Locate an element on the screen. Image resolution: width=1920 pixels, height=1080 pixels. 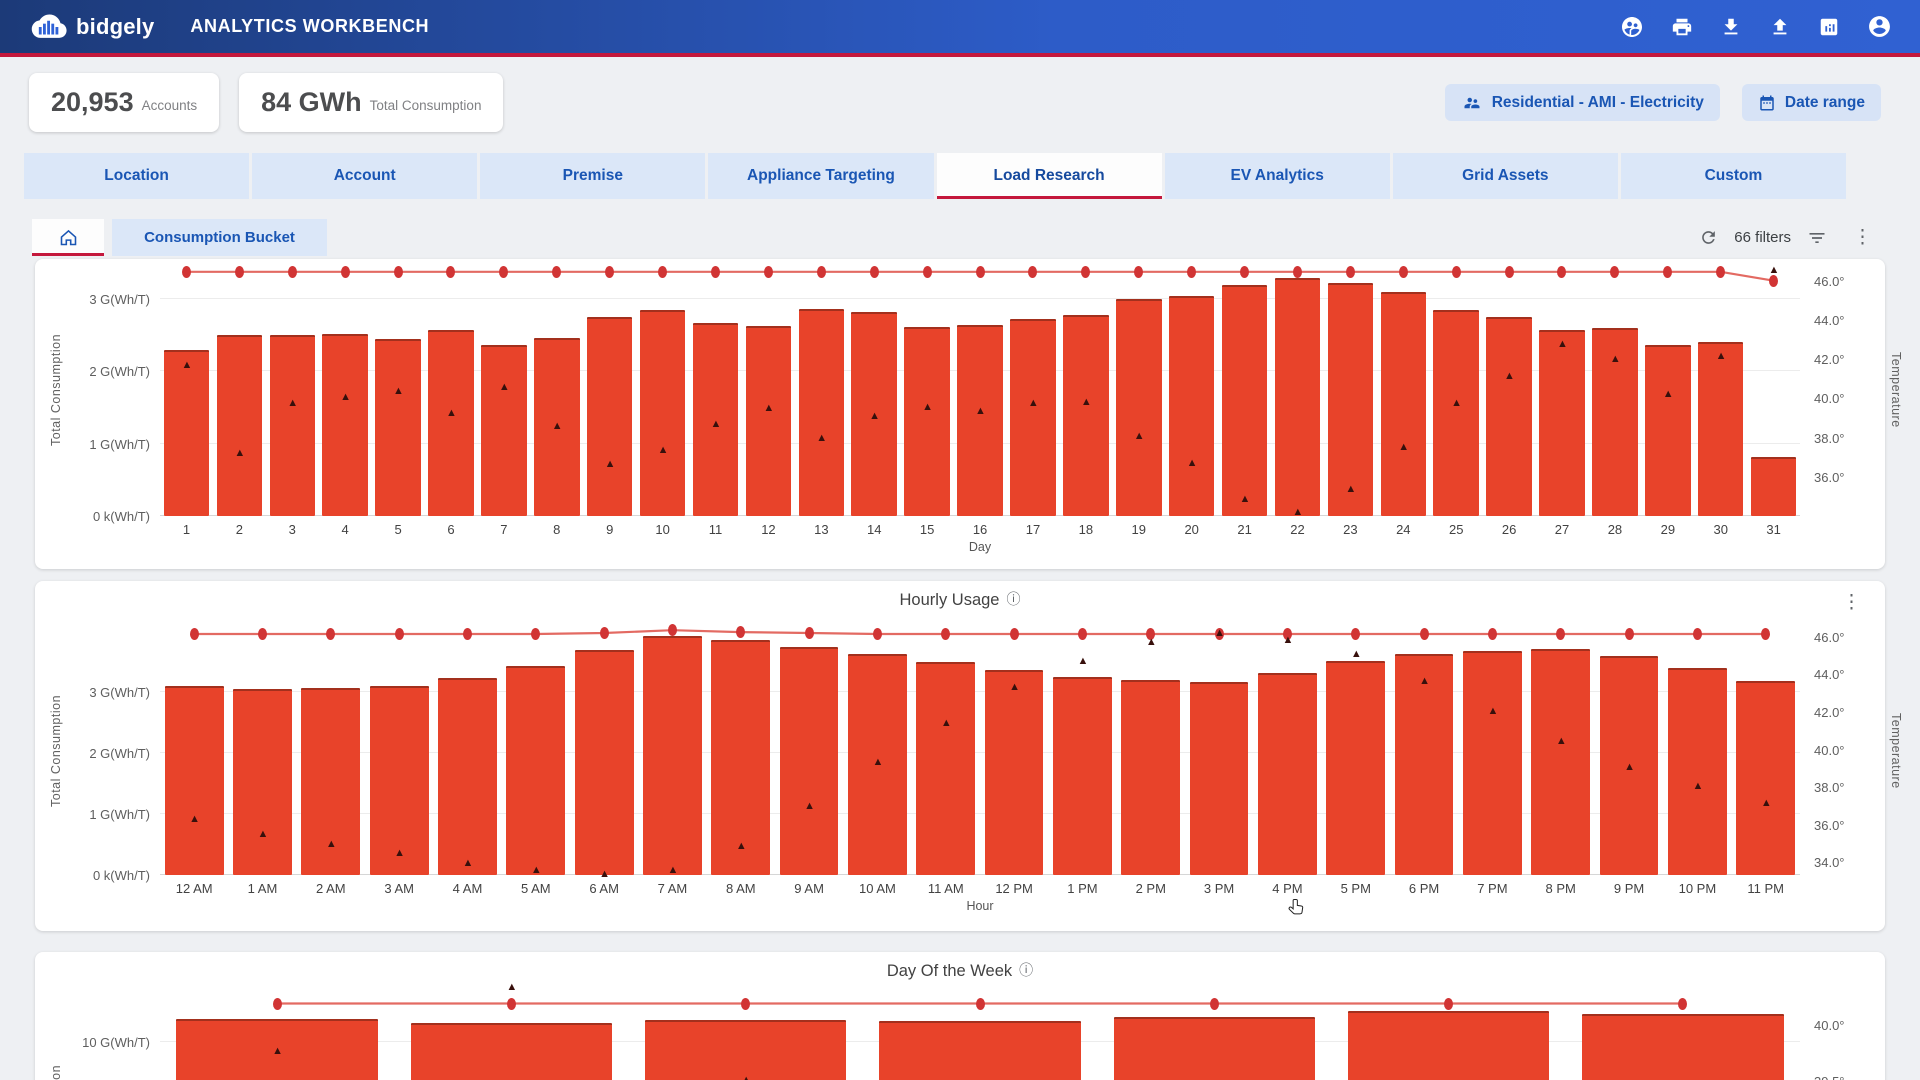
info-icon: ⓘ is located at coordinates (1013, 599).